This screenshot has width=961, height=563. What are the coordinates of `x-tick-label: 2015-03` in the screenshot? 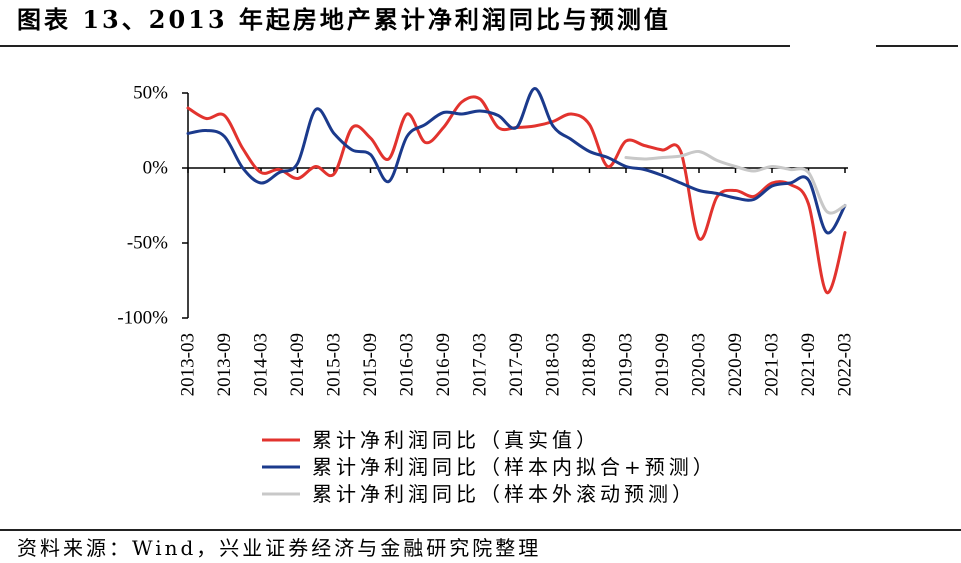 It's located at (334, 364).